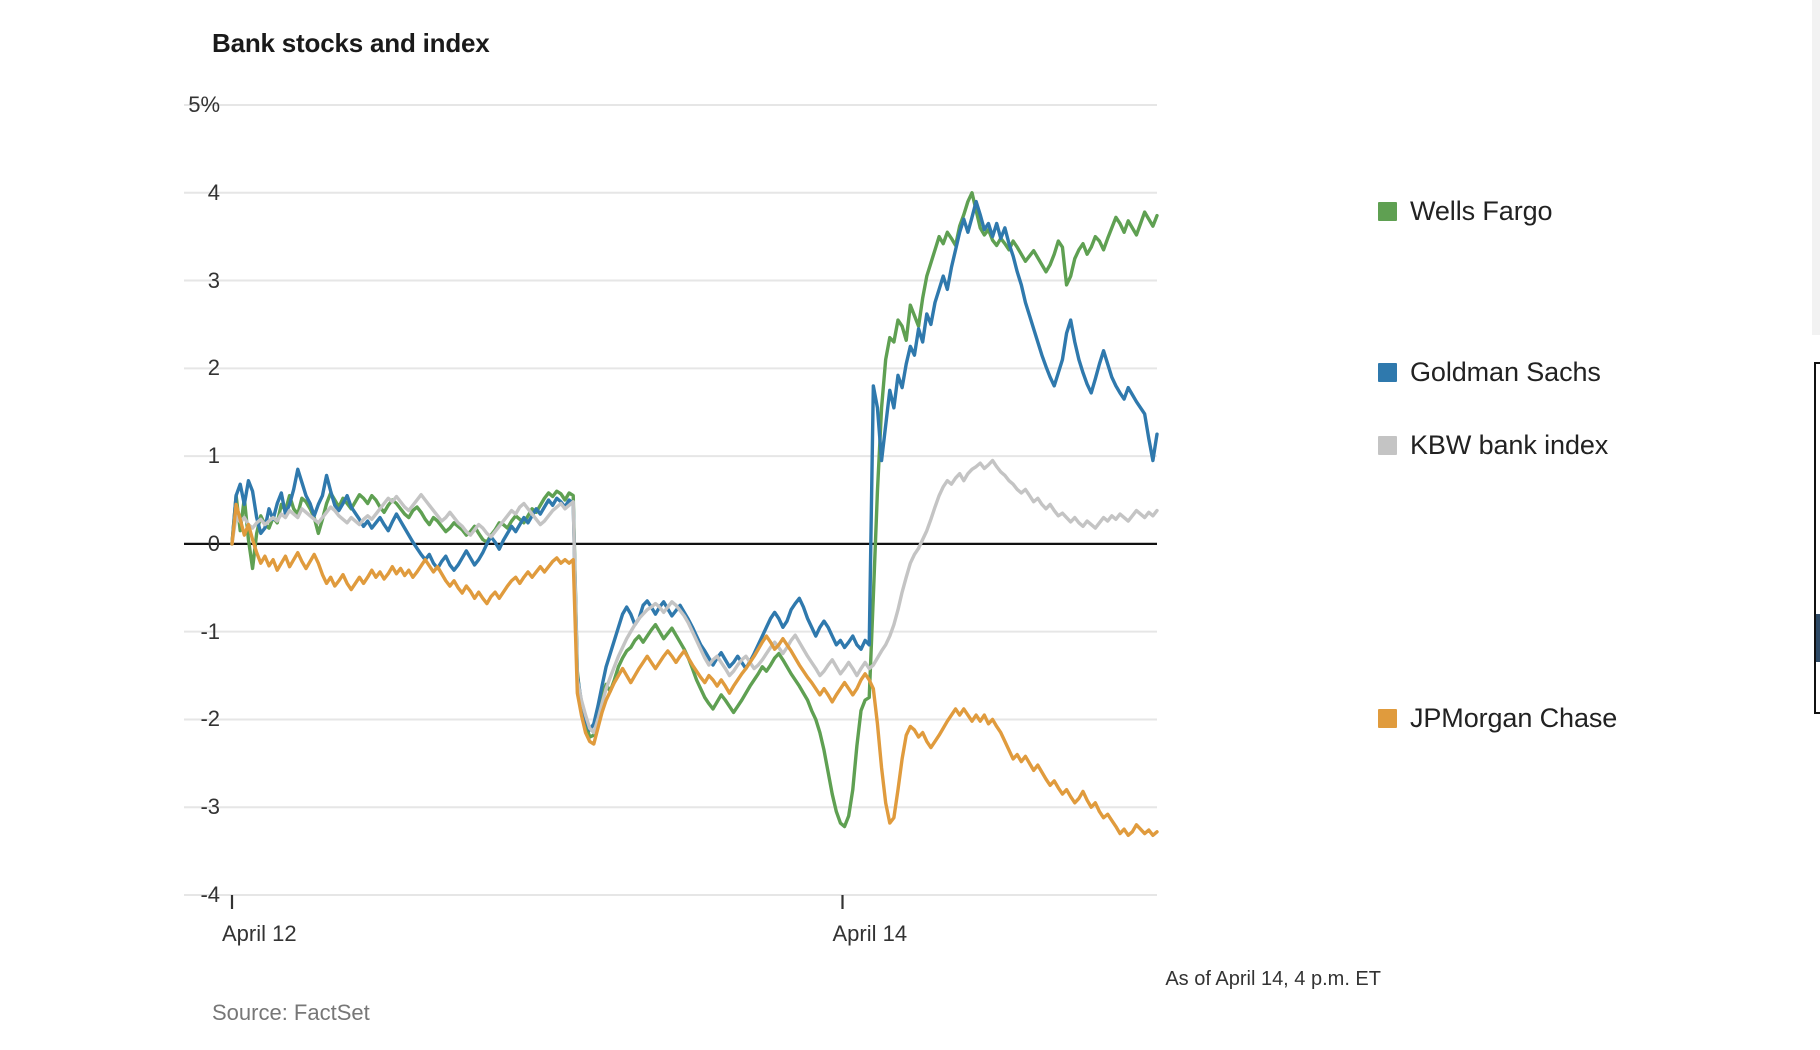 The height and width of the screenshot is (1050, 1820). I want to click on legend-item-0: Wells Fargo, so click(1465, 211).